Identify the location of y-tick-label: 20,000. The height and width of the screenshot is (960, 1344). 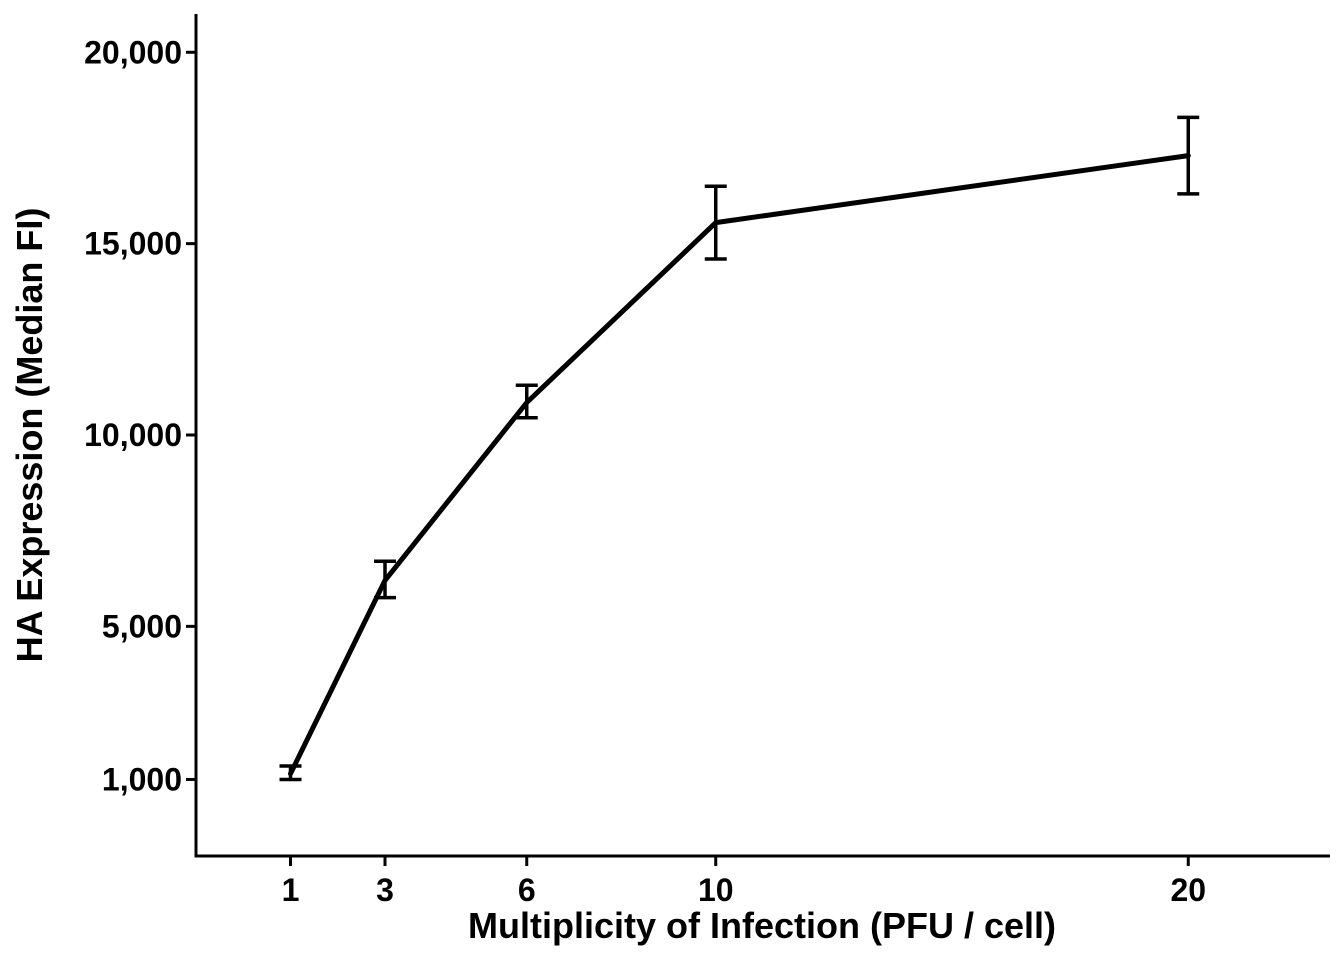
(133, 52).